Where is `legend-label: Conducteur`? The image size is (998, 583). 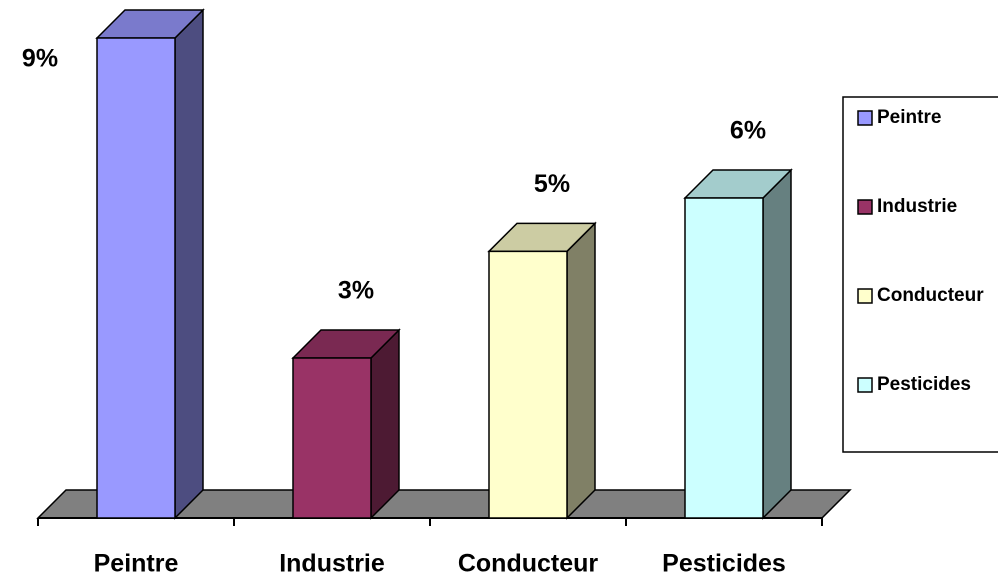
legend-label: Conducteur is located at coordinates (930, 295).